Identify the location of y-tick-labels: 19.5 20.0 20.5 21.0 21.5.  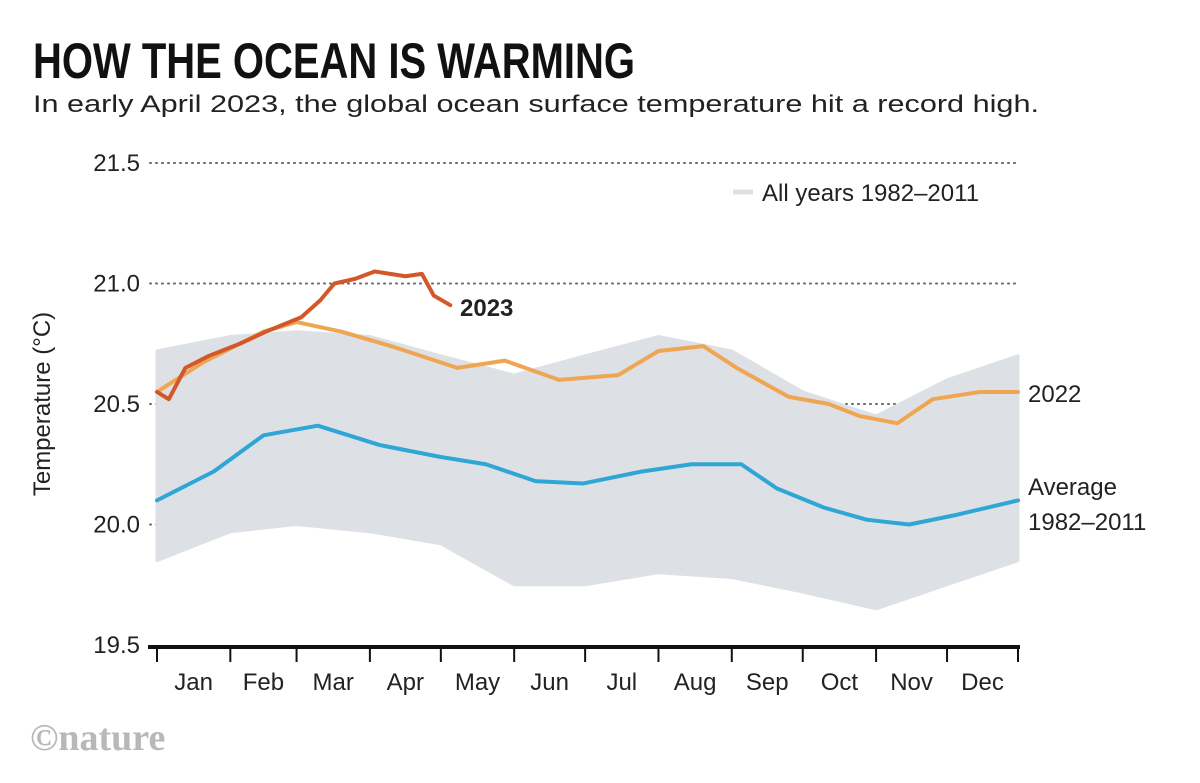
(116, 404).